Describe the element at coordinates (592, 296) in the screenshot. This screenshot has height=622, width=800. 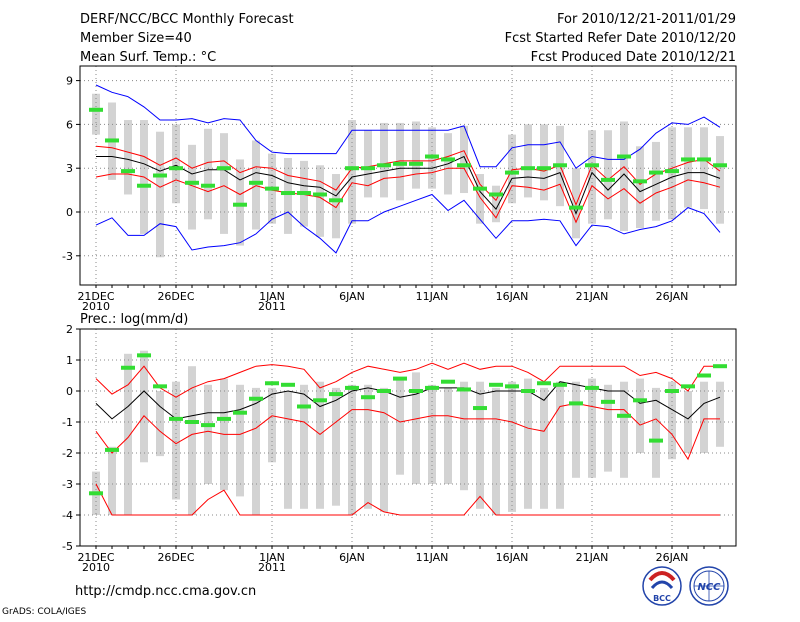
I see `temp-xtick-label: 21JAN` at that location.